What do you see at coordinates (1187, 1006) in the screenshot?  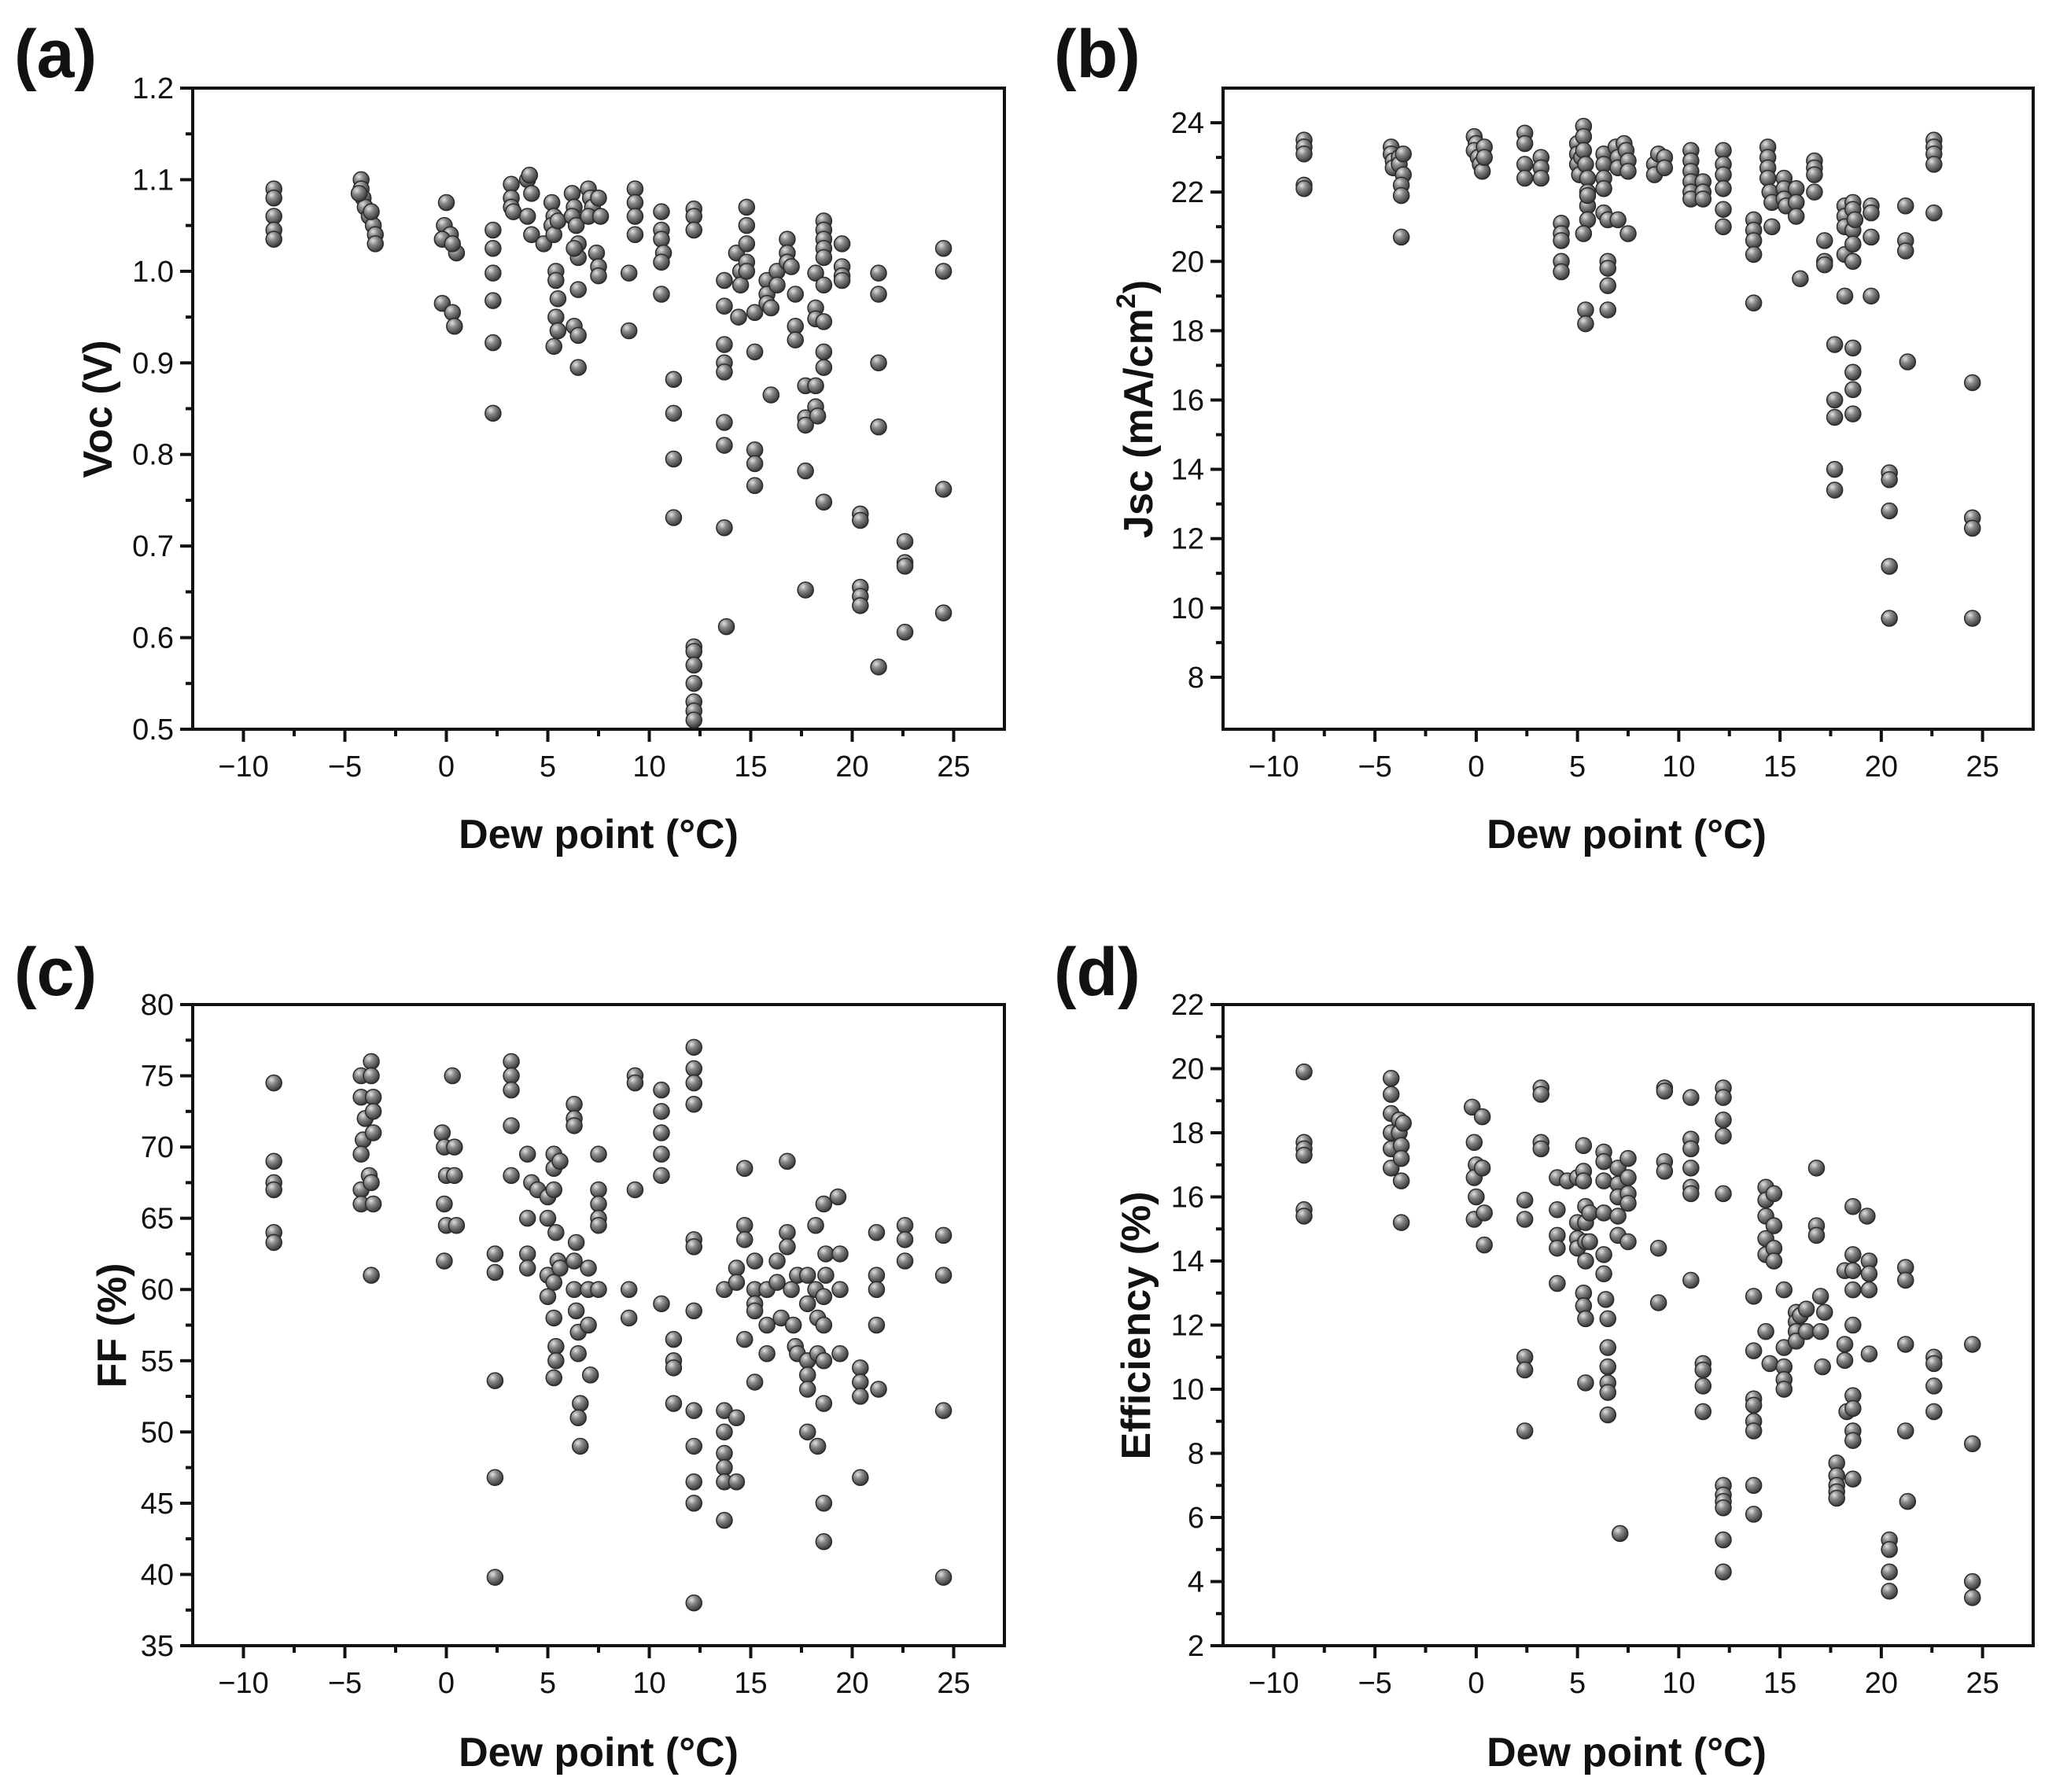 I see `panel-d-y-tick-label: 22` at bounding box center [1187, 1006].